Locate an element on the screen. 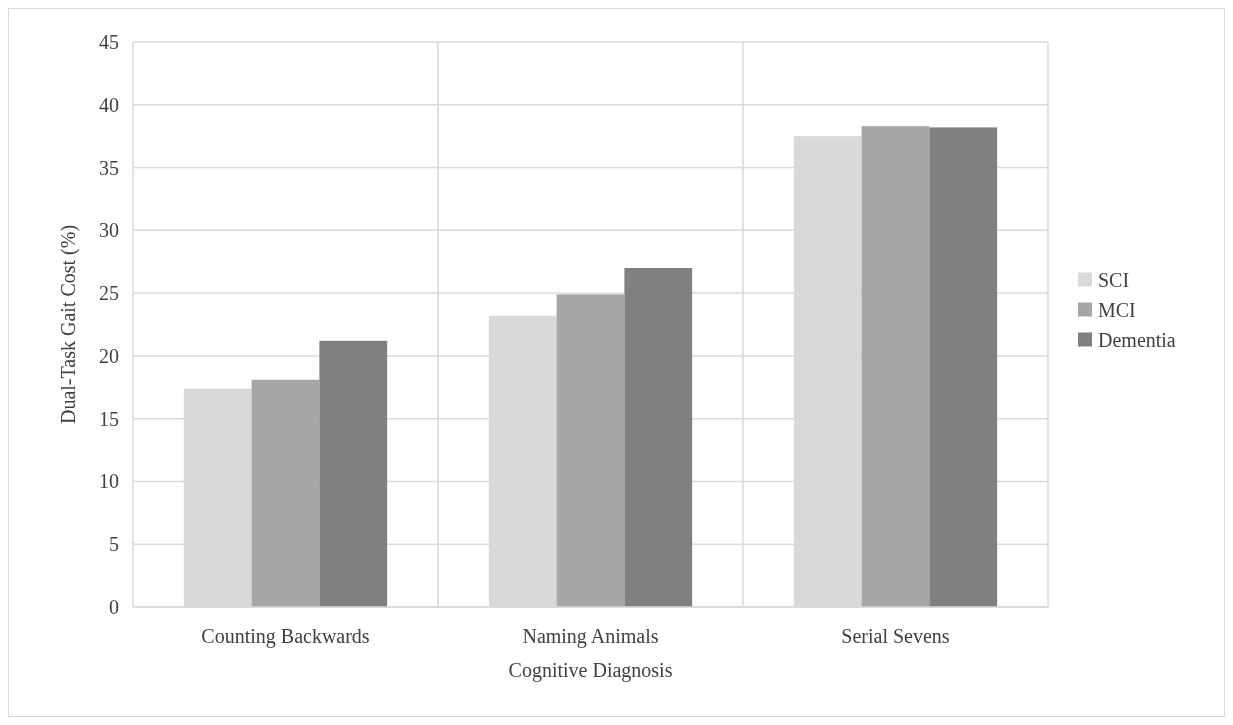 The image size is (1233, 725). y-tick-label: 25 is located at coordinates (109, 293).